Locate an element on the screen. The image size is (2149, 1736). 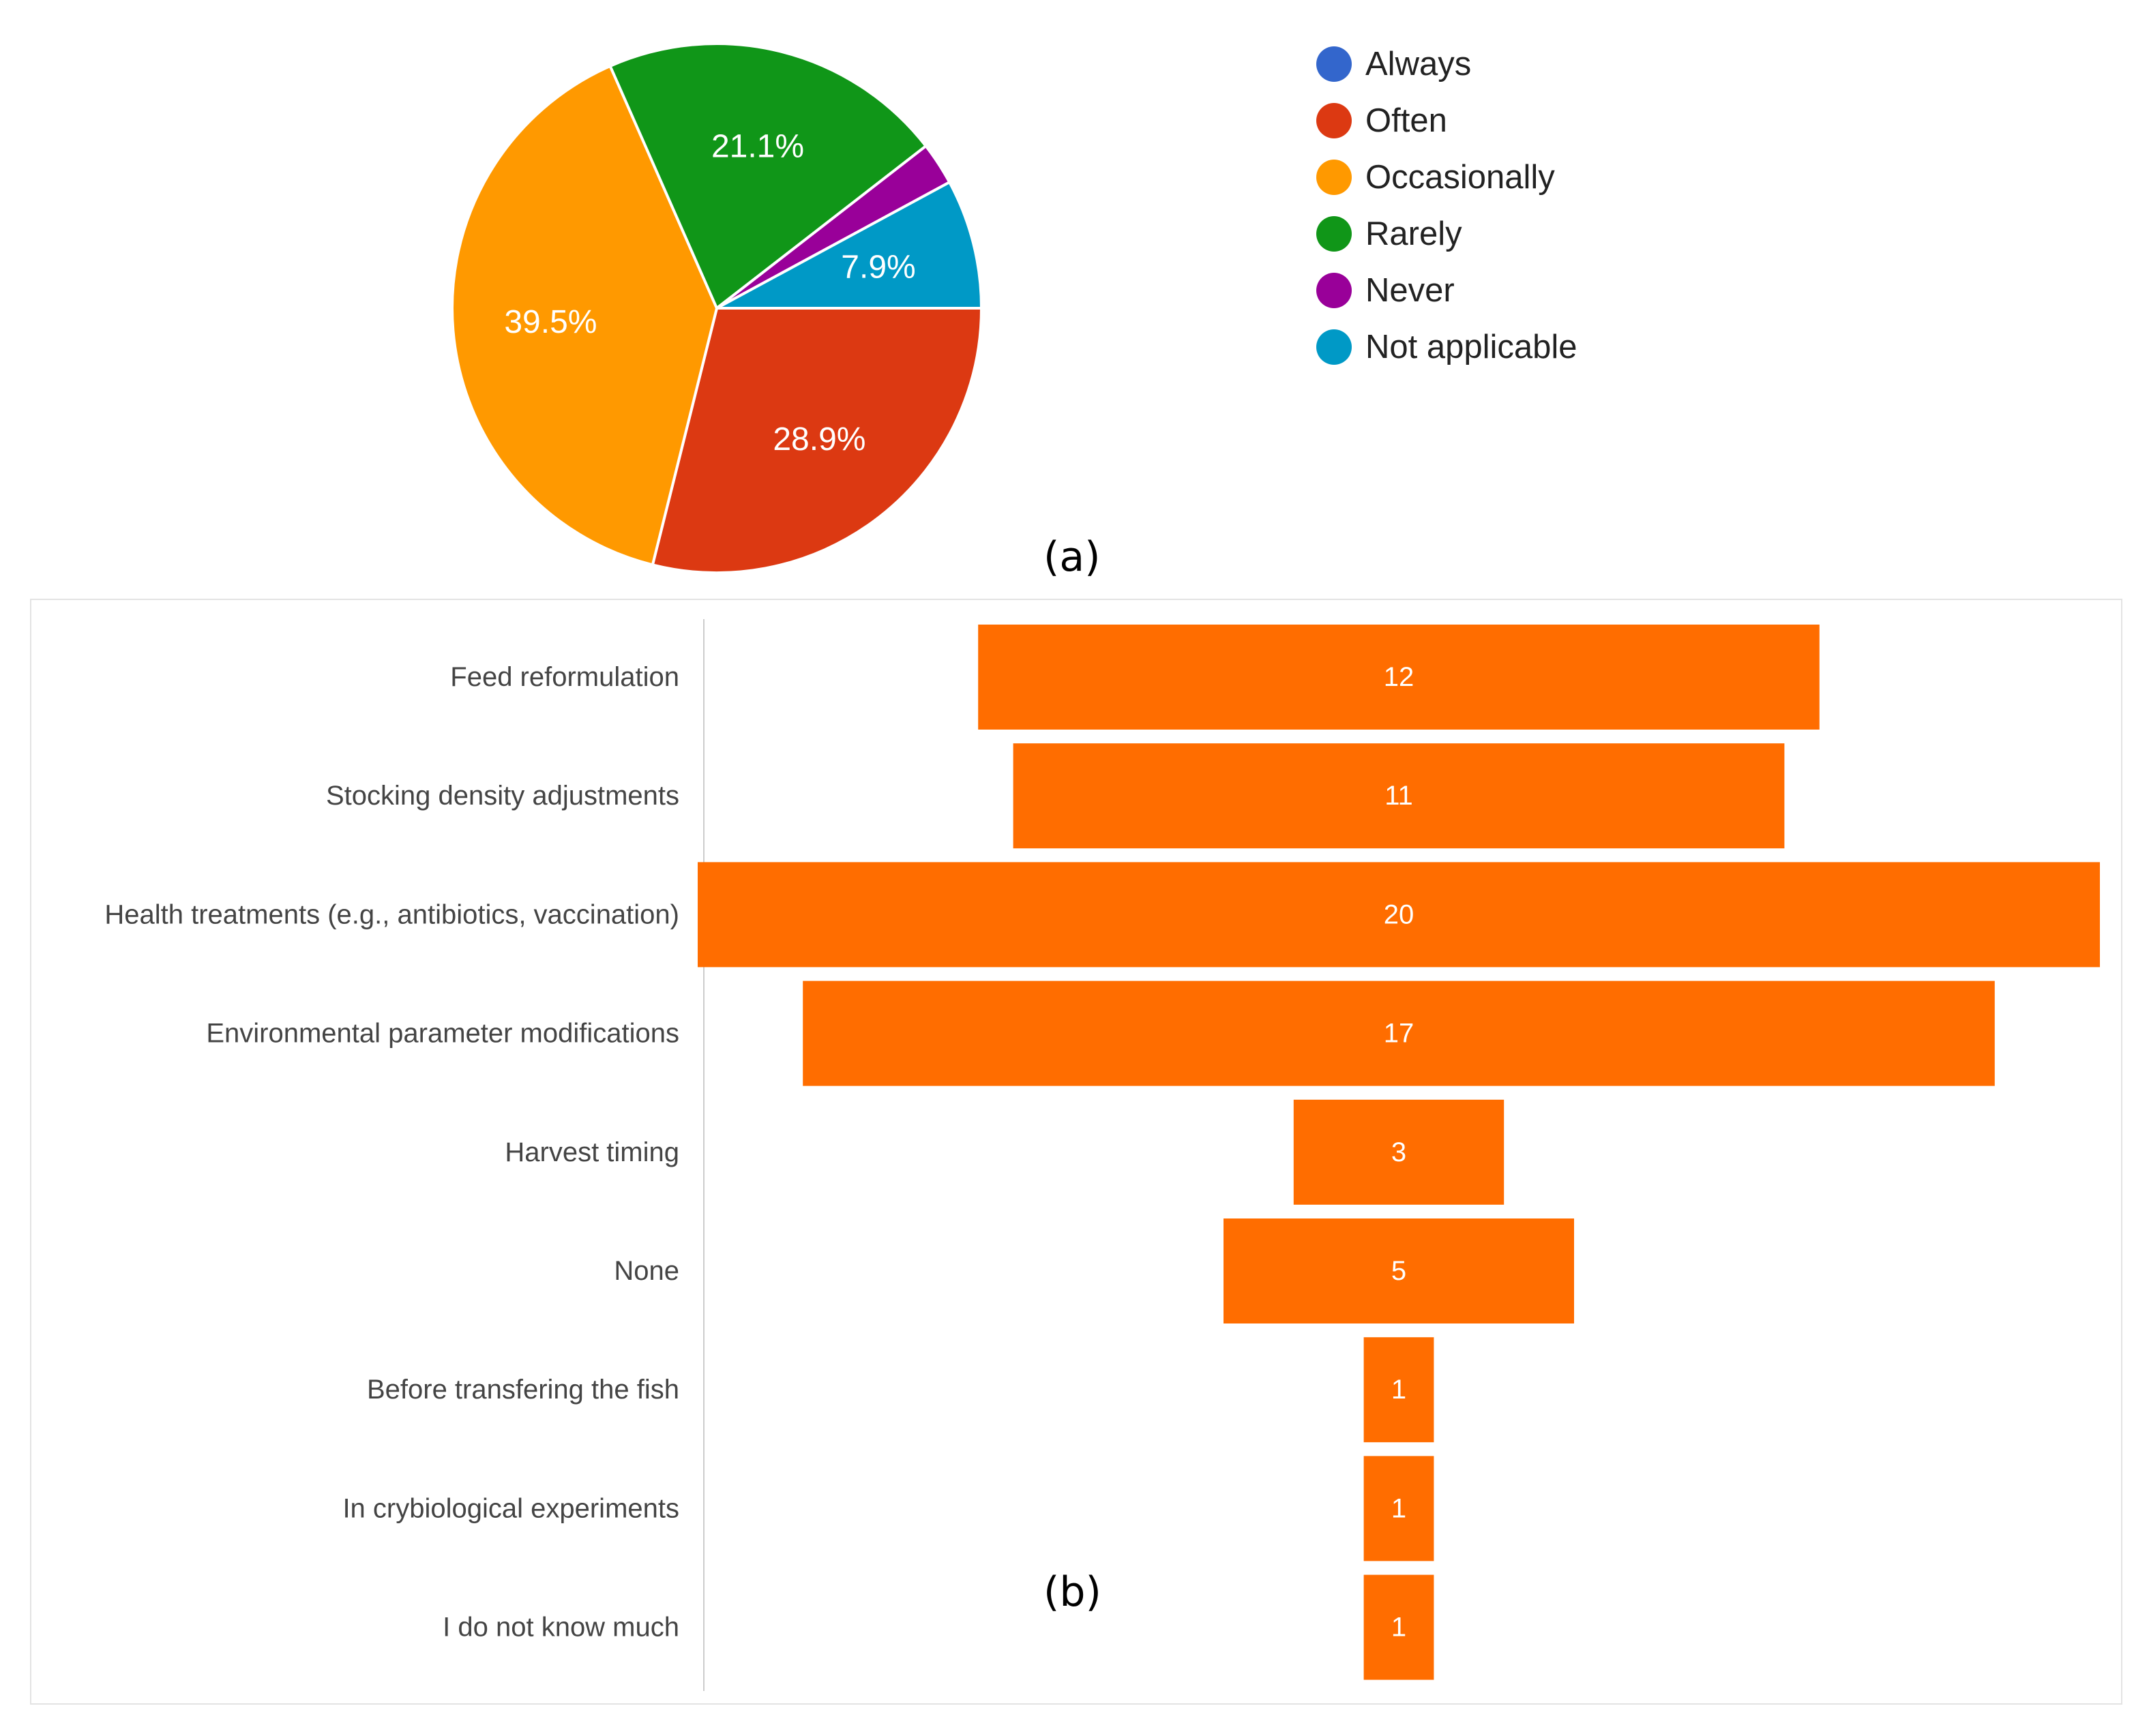
legend-item-never: Never is located at coordinates (1446, 290).